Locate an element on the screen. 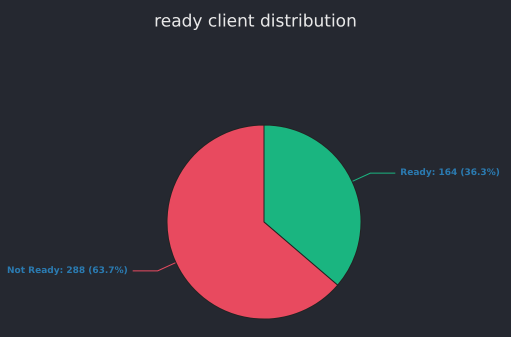  chart-title: ready client distribution is located at coordinates (255, 22).